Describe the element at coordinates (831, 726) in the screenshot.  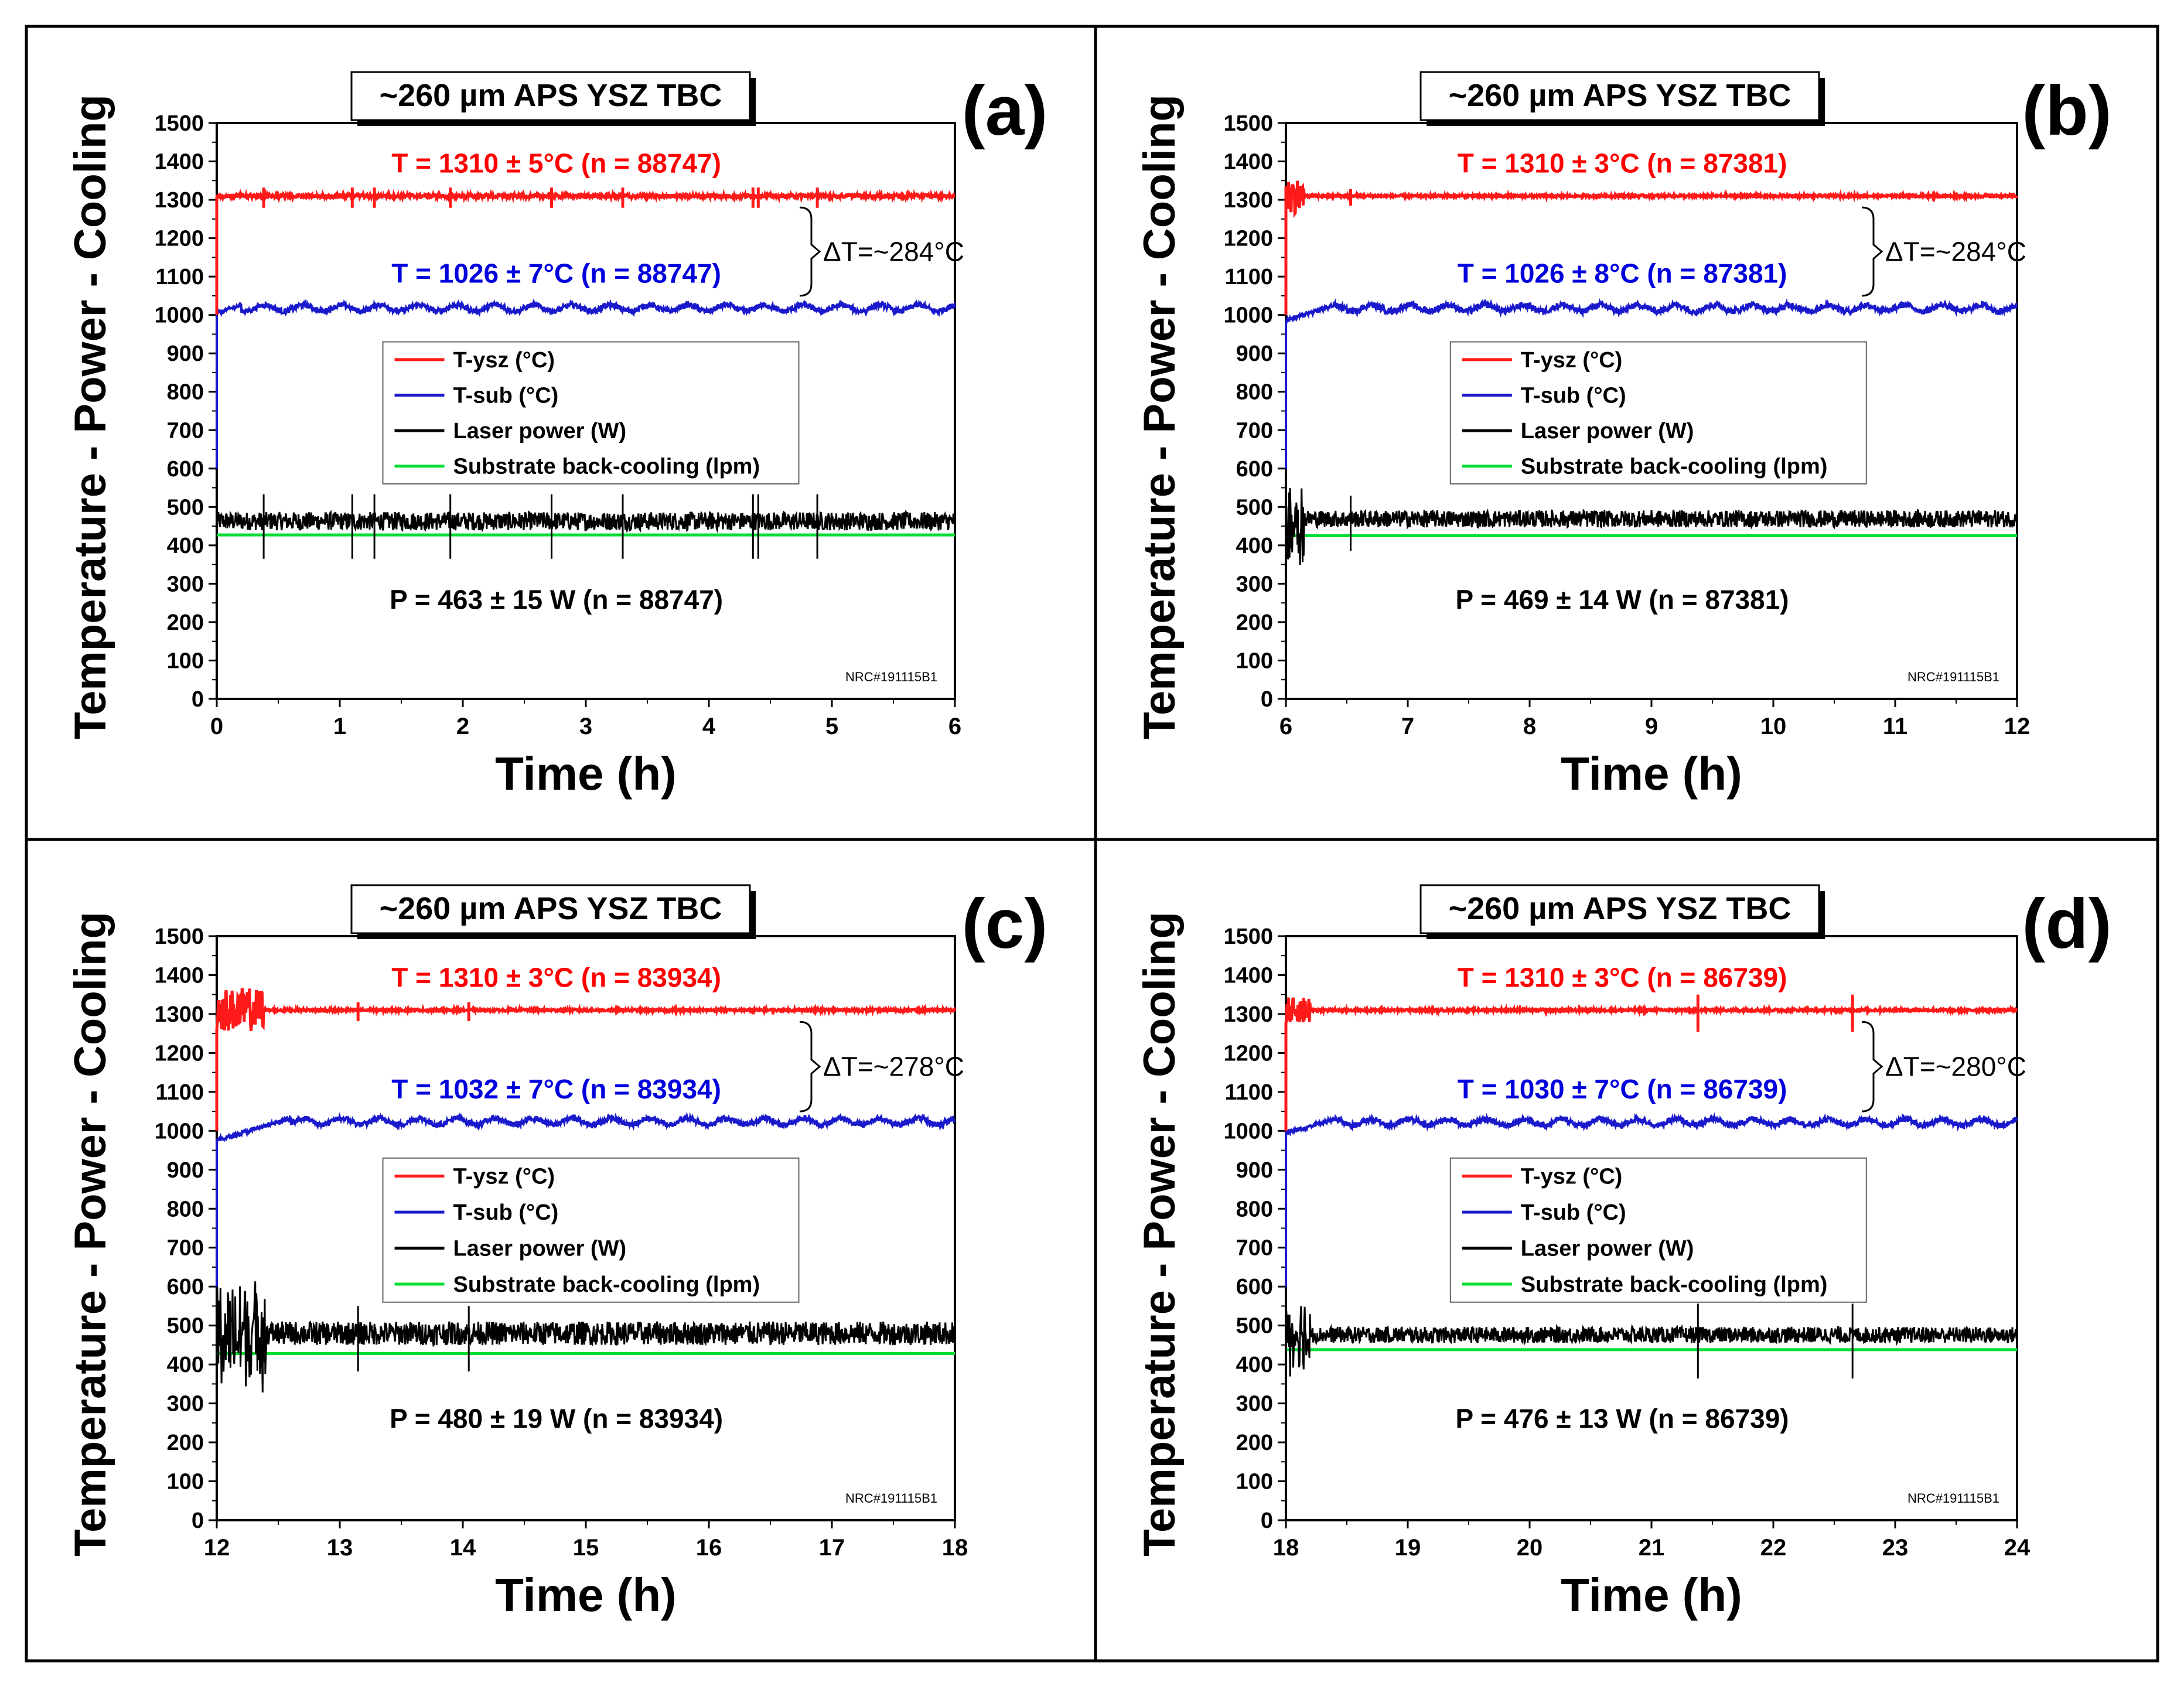
I see `x-tick-label: 5` at that location.